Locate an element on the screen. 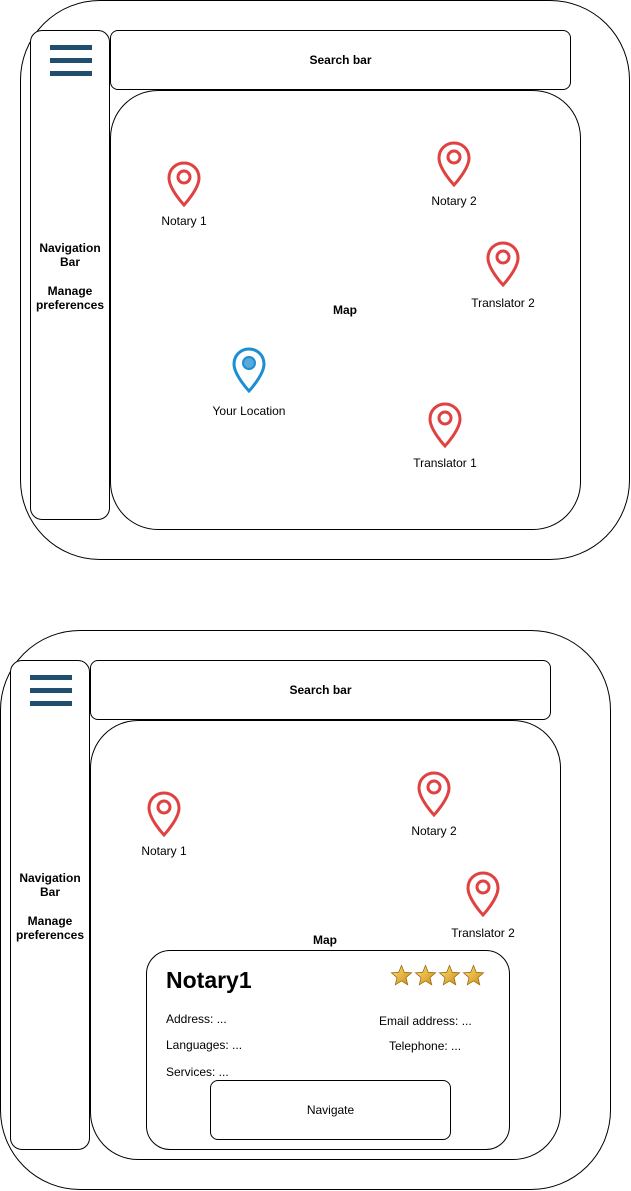 This screenshot has width=631, height=1191. navigate-button-label: Navigate is located at coordinates (330, 1110).